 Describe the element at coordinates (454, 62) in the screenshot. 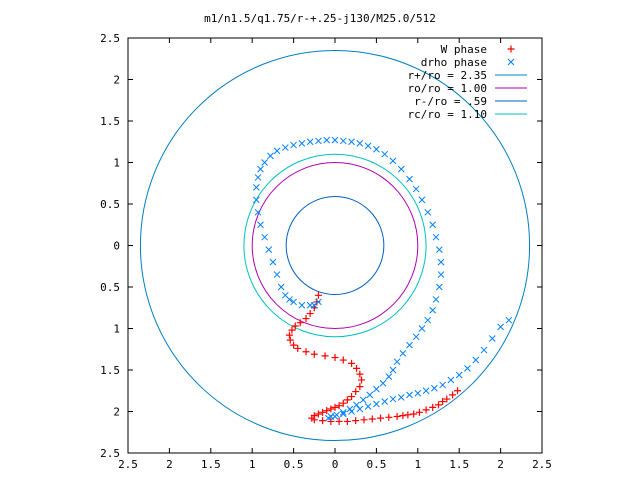

I see `legend-label: drho phase` at that location.